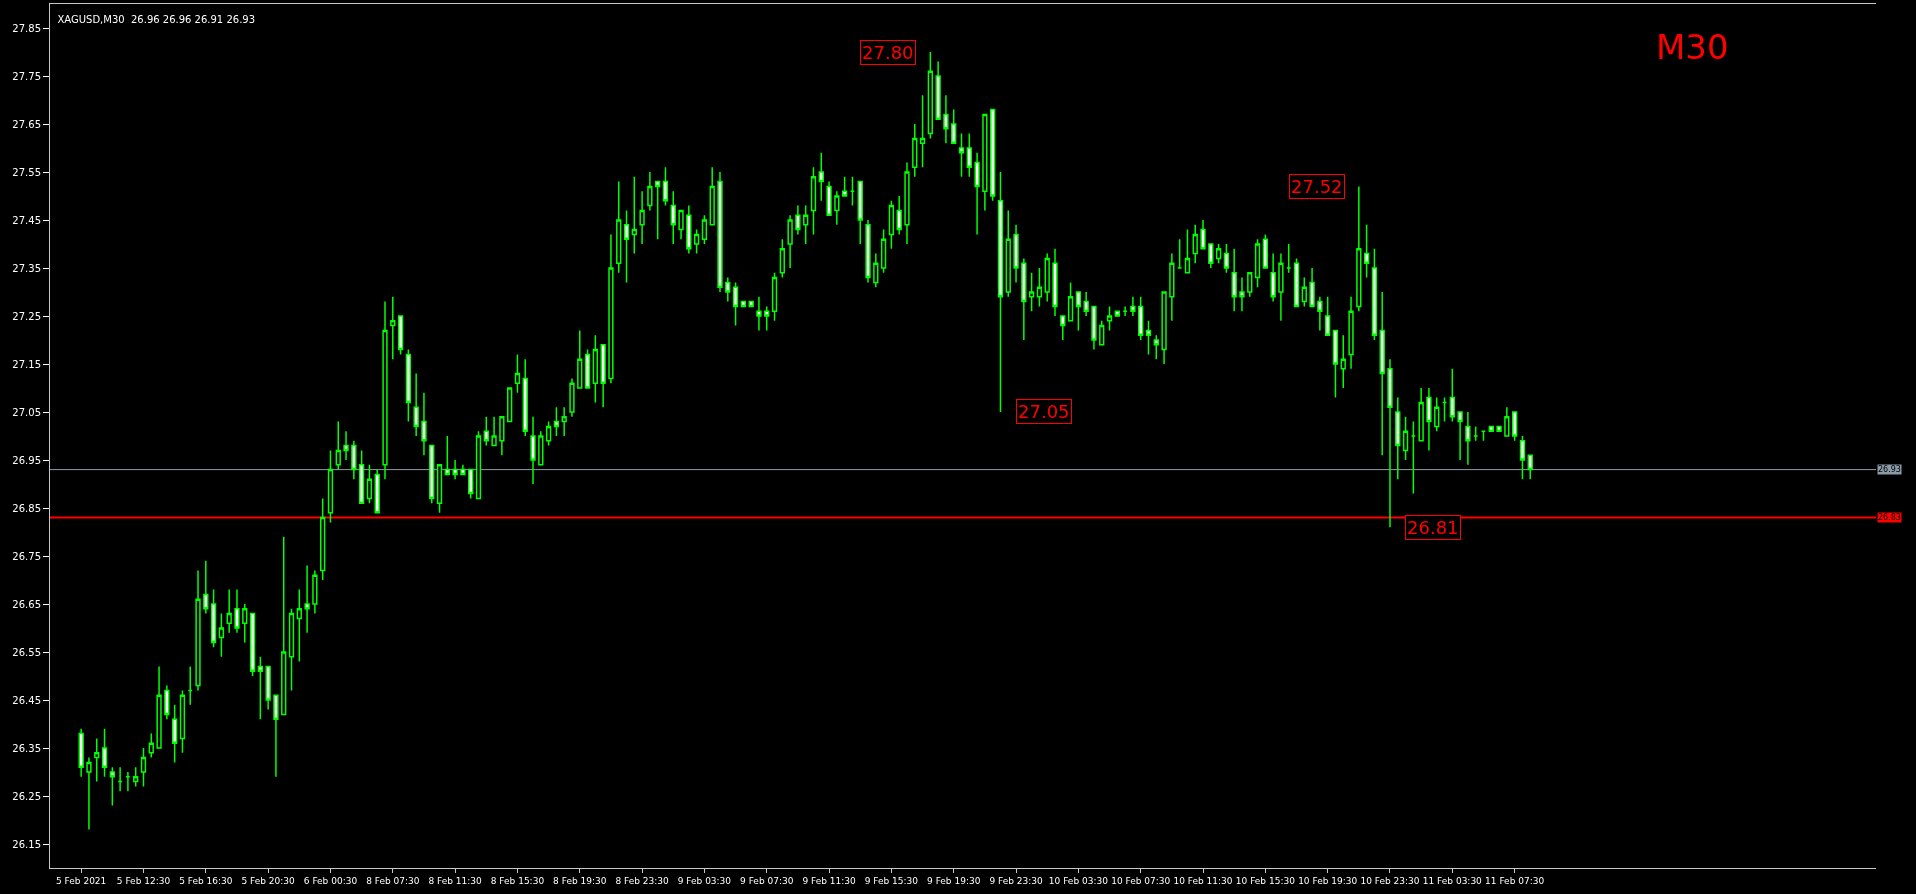 The width and height of the screenshot is (1916, 894). What do you see at coordinates (1203, 880) in the screenshot?
I see `x-tick-label: 10 Feb 11:30` at bounding box center [1203, 880].